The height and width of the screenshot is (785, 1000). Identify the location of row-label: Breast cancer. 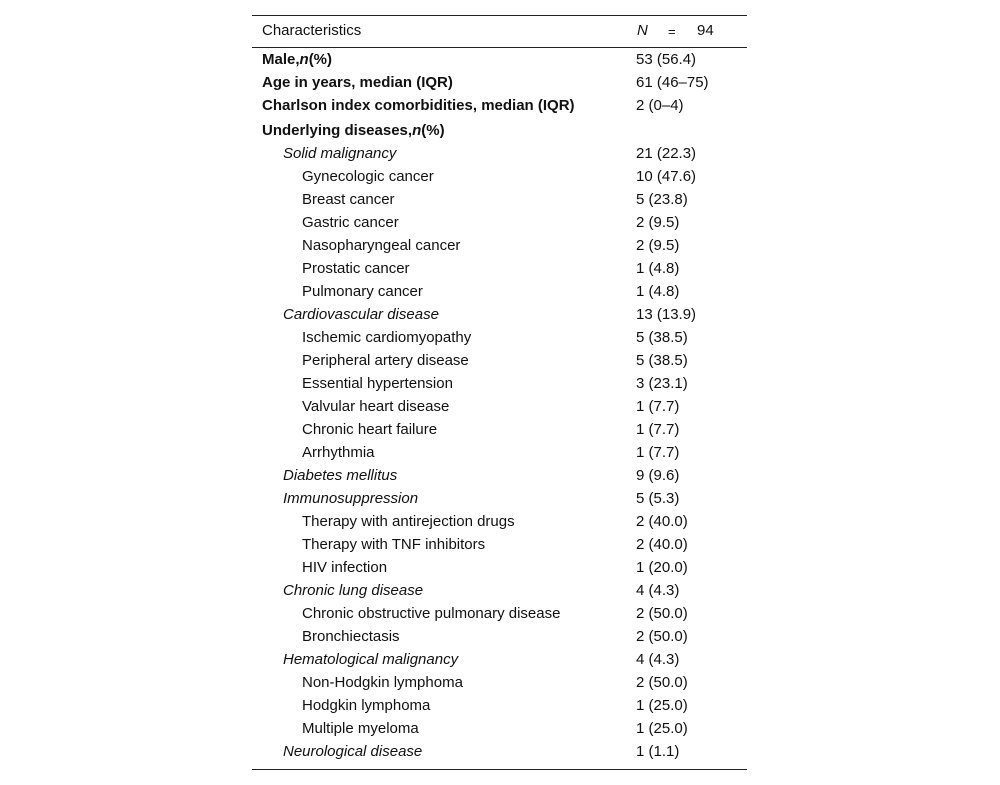
(348, 200).